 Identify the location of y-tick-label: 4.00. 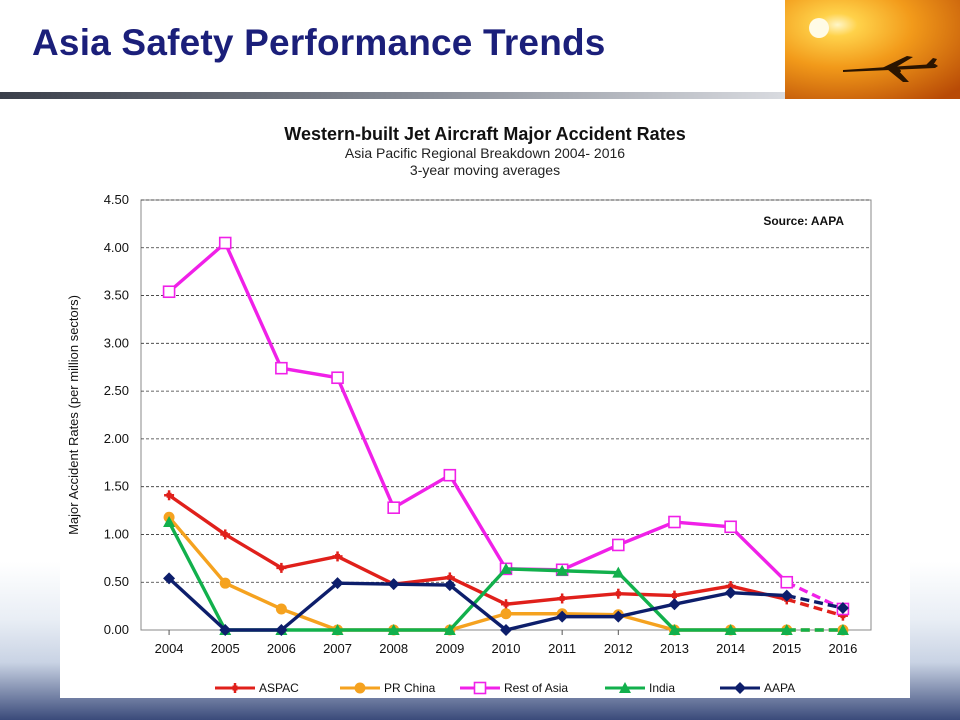
(116, 247).